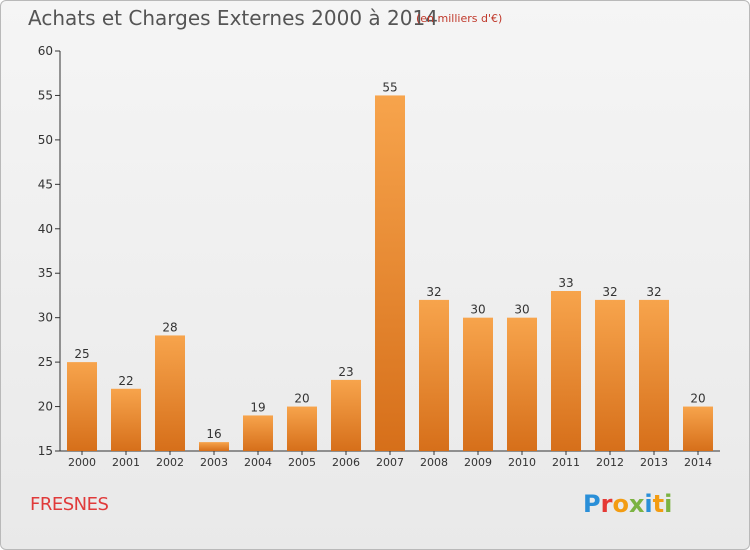 This screenshot has width=750, height=550. Describe the element at coordinates (169, 327) in the screenshot. I see `data-label-2002: 28` at that location.